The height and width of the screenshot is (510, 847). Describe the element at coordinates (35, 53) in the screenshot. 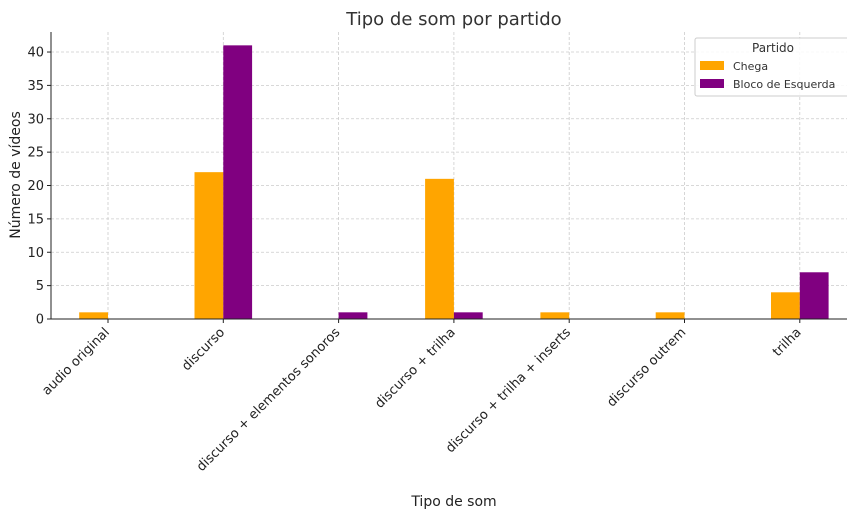

I see `y-tick-label: 40` at that location.